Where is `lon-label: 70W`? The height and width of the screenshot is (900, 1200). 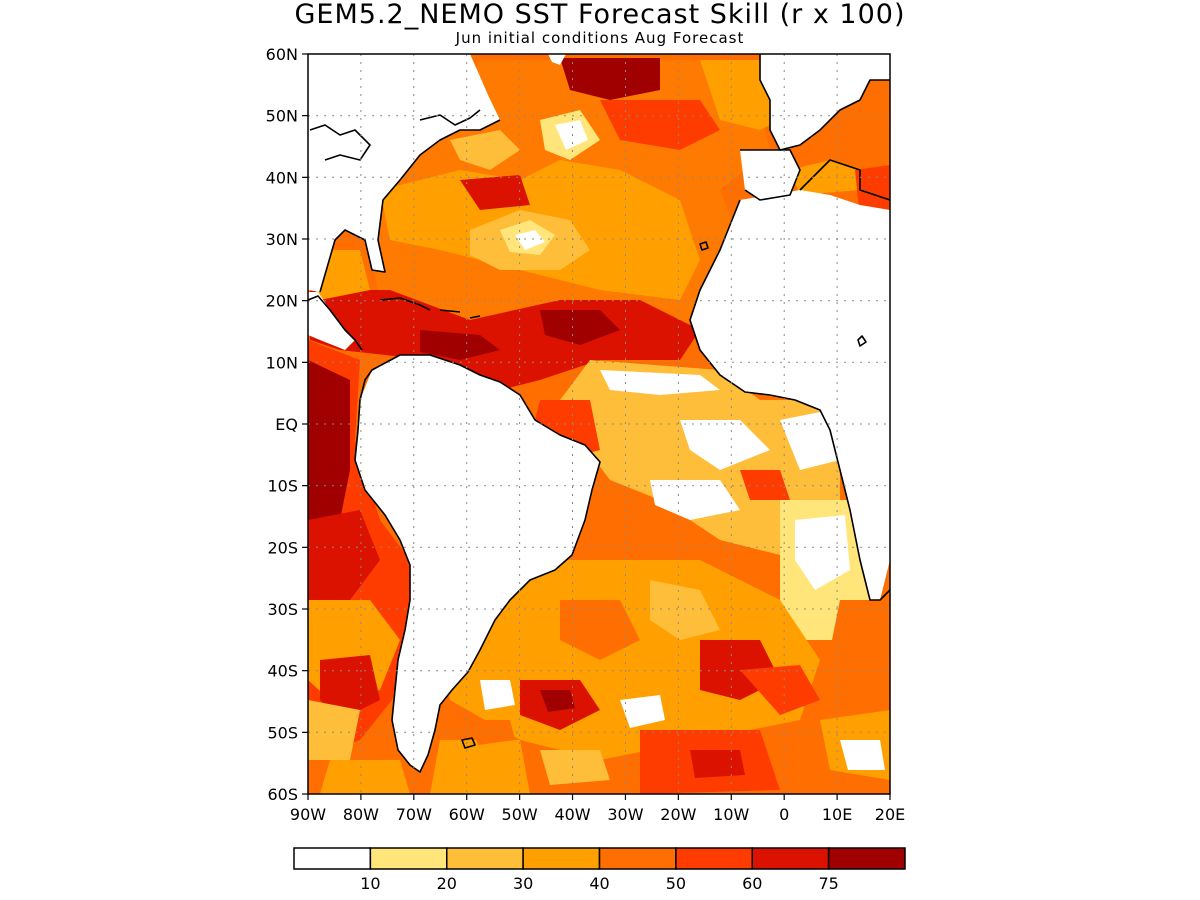
lon-label: 70W is located at coordinates (414, 814).